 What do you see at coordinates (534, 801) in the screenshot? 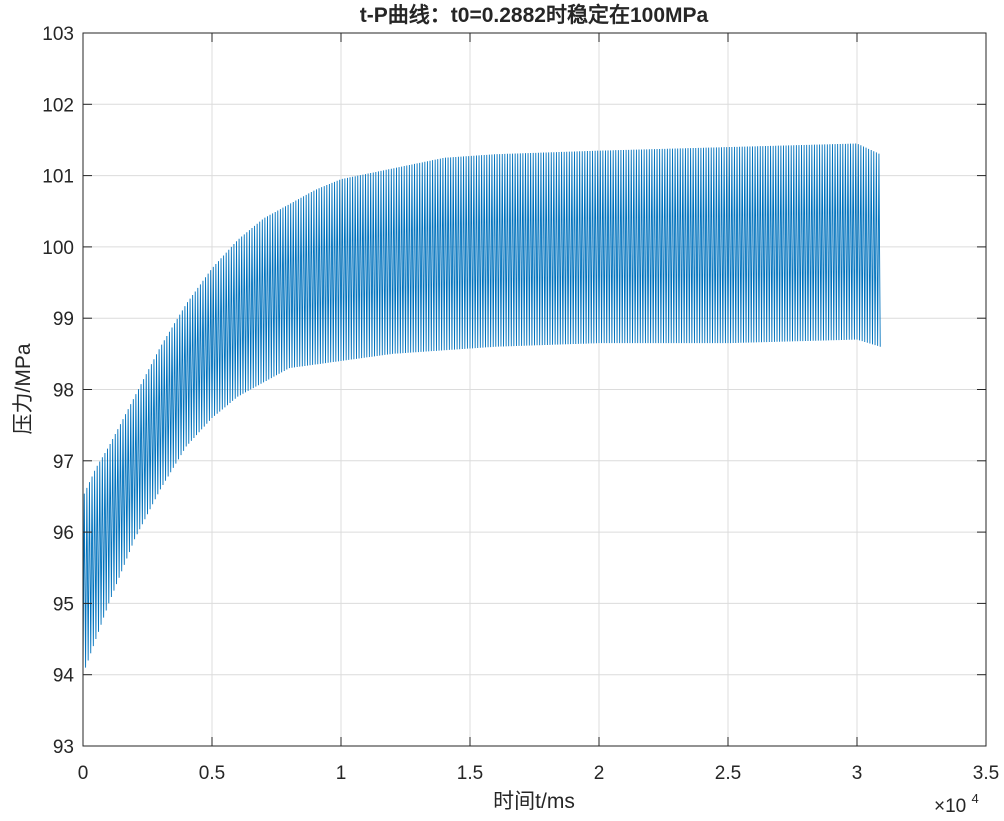
I see `x-axis-label: 时间t/ms` at bounding box center [534, 801].